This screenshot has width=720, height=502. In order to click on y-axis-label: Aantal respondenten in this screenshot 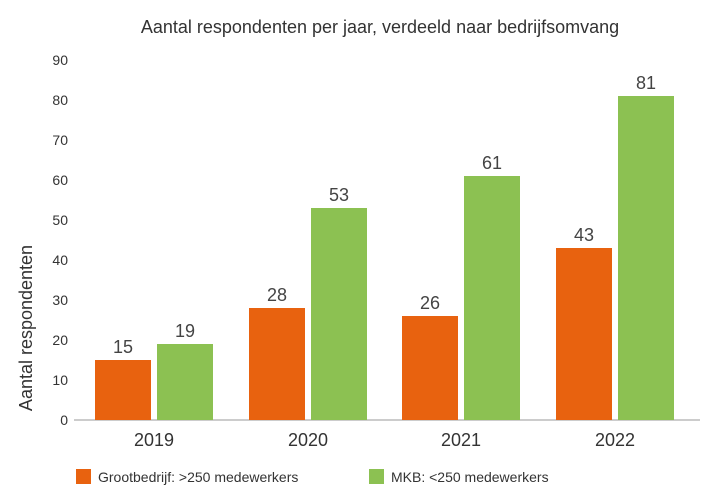, I will do `click(26, 328)`.